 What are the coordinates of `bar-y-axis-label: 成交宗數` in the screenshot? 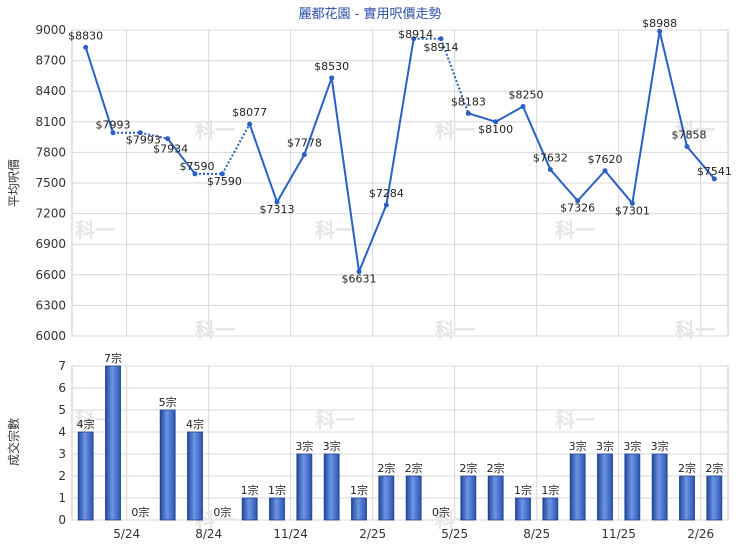 It's located at (13, 442).